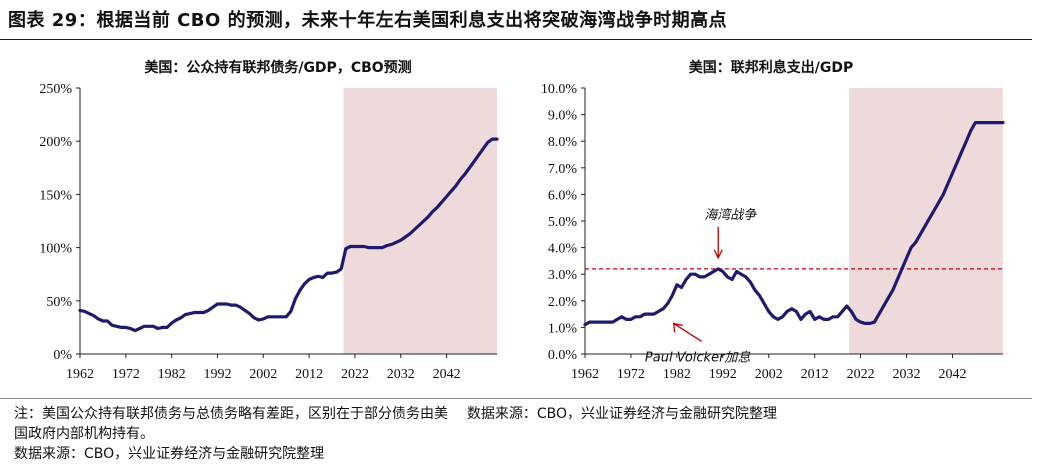  I want to click on y-tick-label: 5.0%, so click(563, 222).